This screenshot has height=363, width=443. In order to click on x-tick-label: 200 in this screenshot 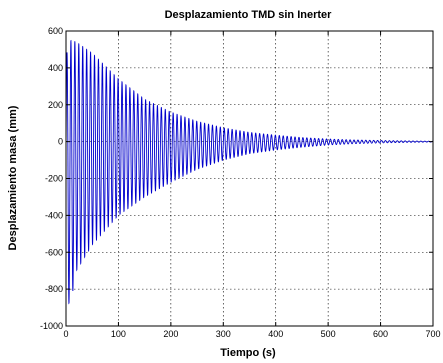, I will do `click(170, 334)`.